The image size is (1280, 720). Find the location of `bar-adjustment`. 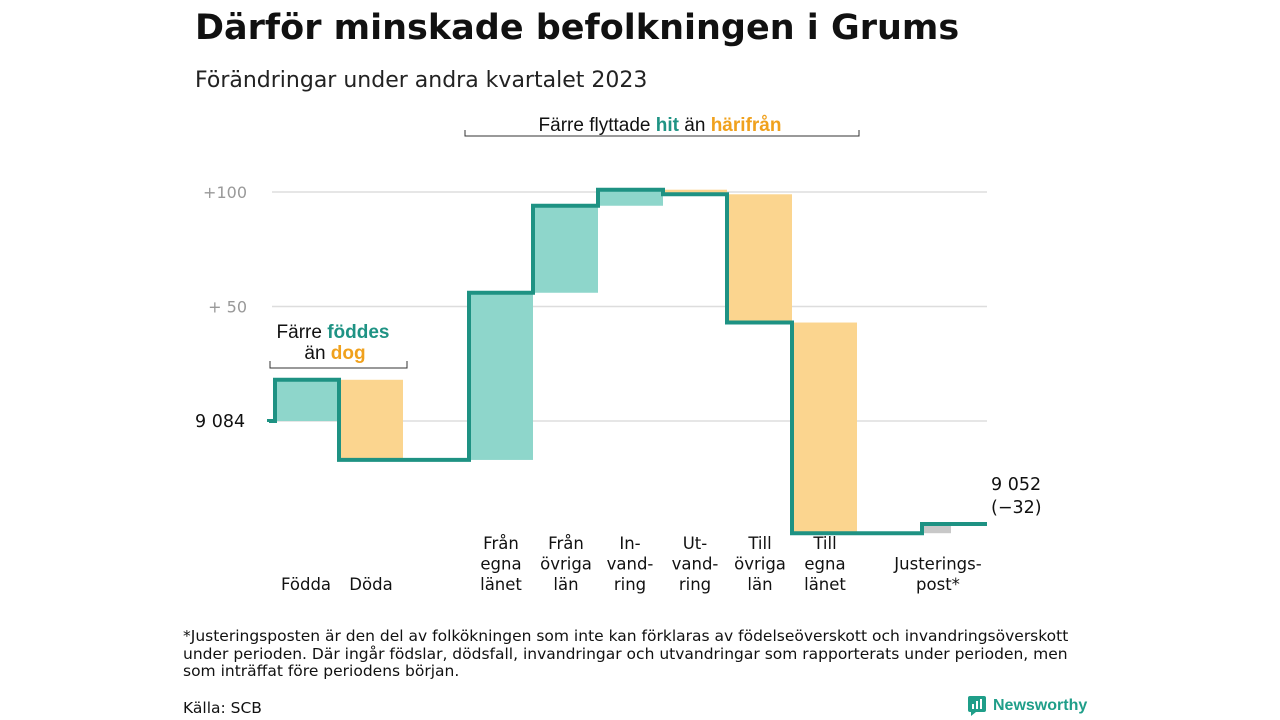

bar-adjustment is located at coordinates (936, 529).